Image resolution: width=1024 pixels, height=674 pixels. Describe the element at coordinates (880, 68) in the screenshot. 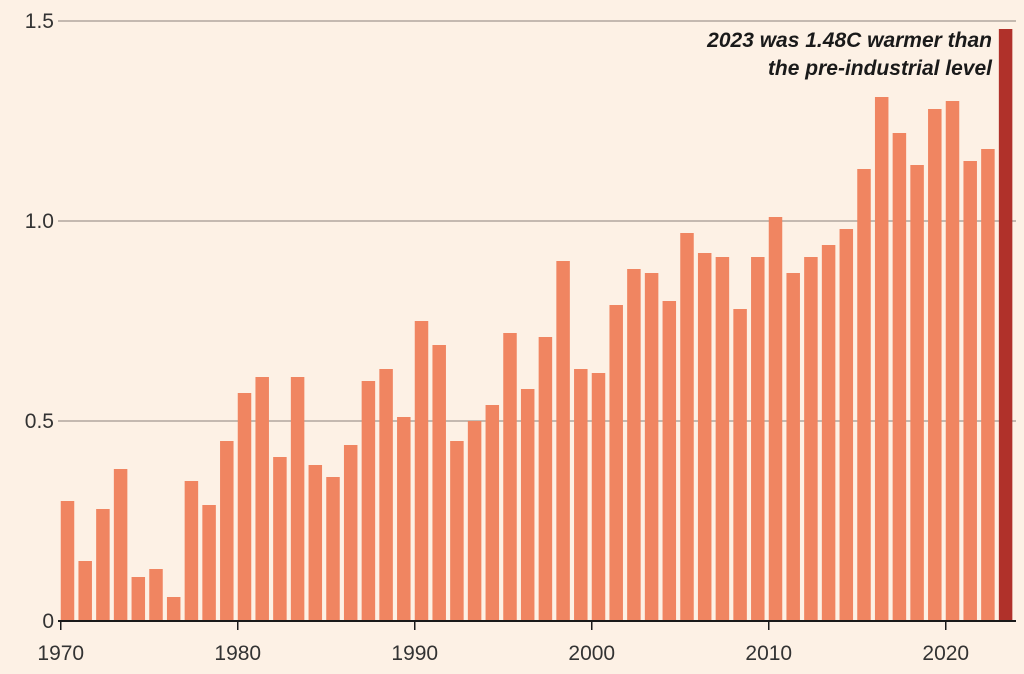

I see `annotation-line-2: the pre-industrial level` at that location.